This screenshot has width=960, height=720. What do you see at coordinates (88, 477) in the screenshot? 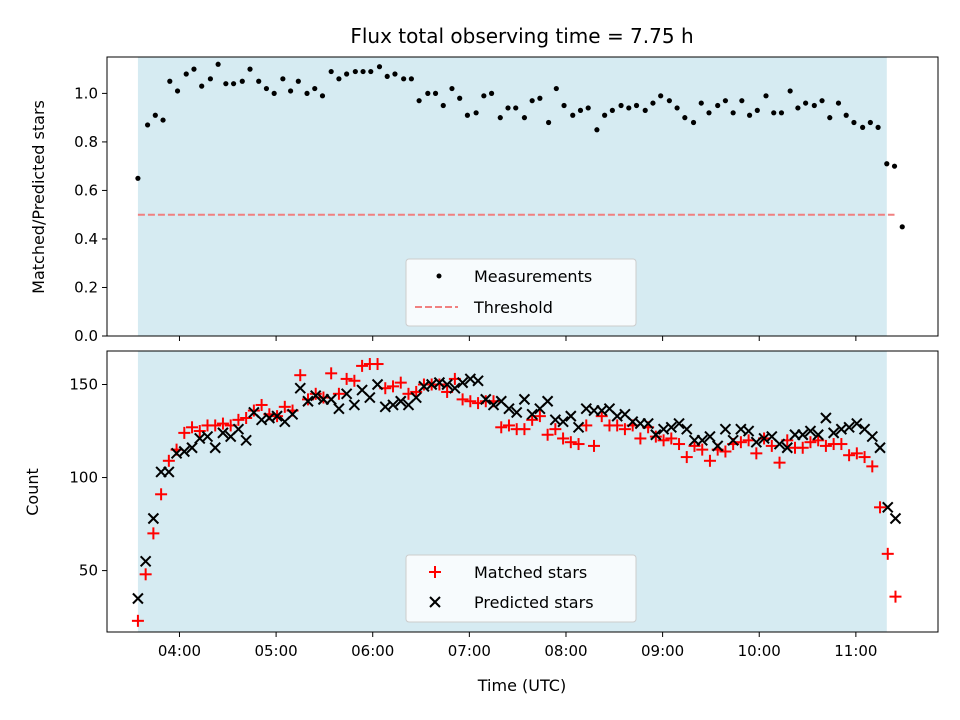
I see `count-y-axis-ticks: 50 100 150` at bounding box center [88, 477].